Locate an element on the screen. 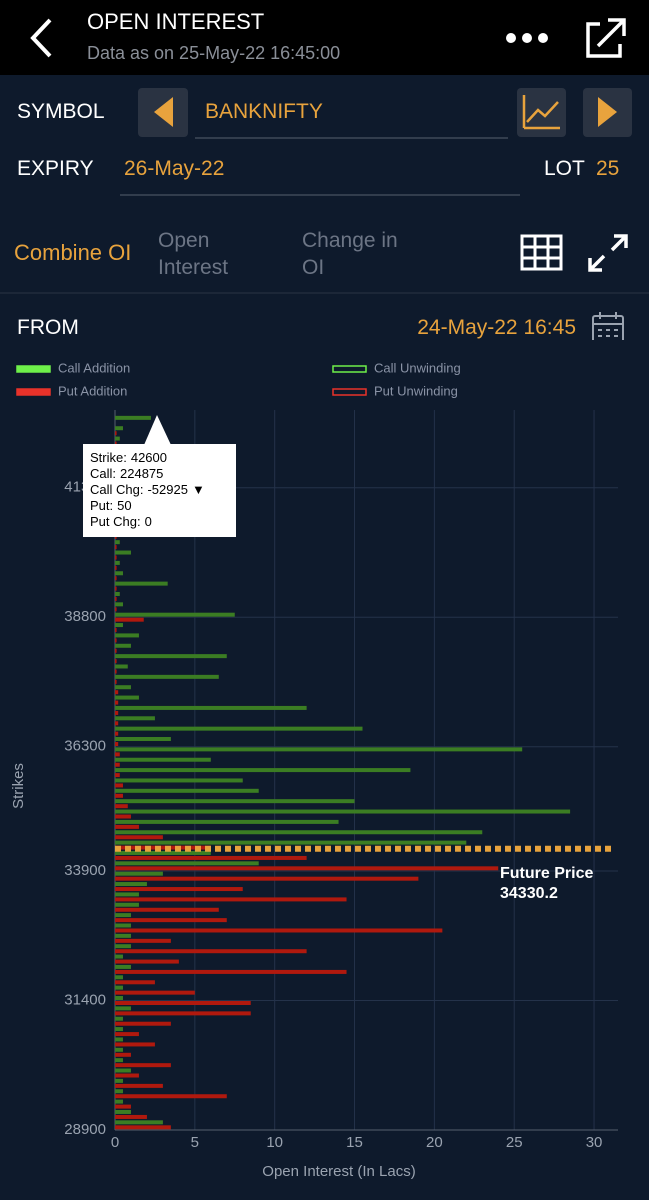 This screenshot has width=649, height=1200. from-value: 24-May-22 16:45 is located at coordinates (496, 327).